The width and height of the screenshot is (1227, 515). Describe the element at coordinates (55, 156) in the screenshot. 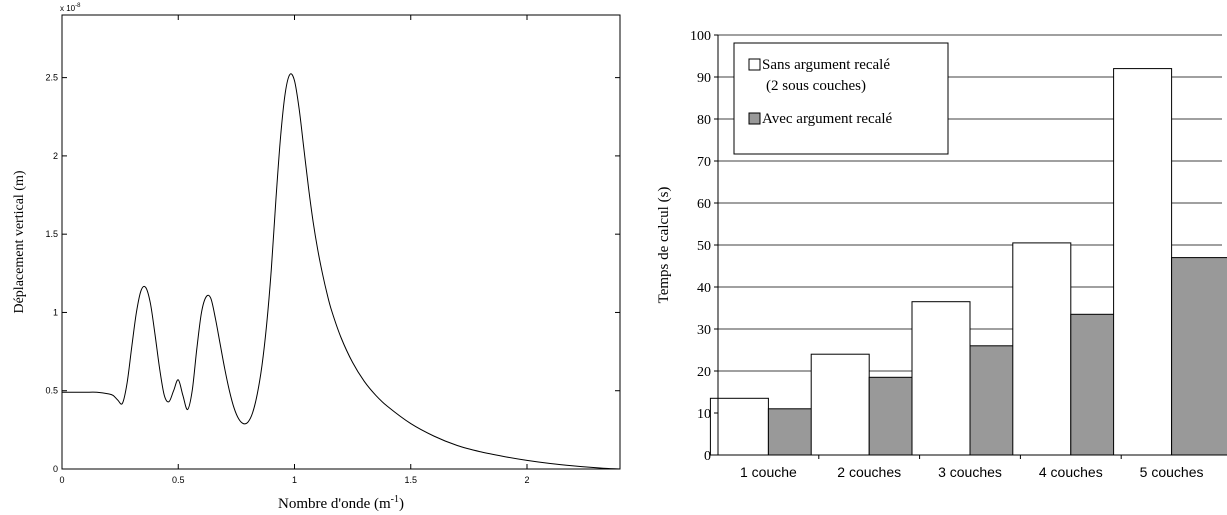

I see `y-tick-label: 2` at that location.